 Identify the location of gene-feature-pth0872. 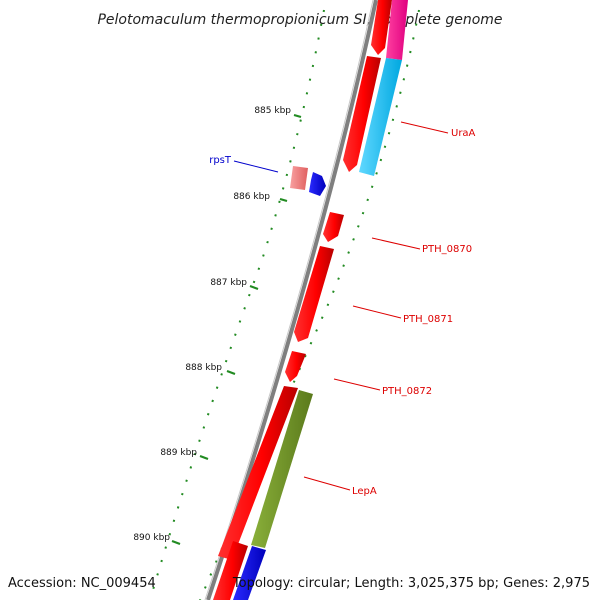
(295, 366).